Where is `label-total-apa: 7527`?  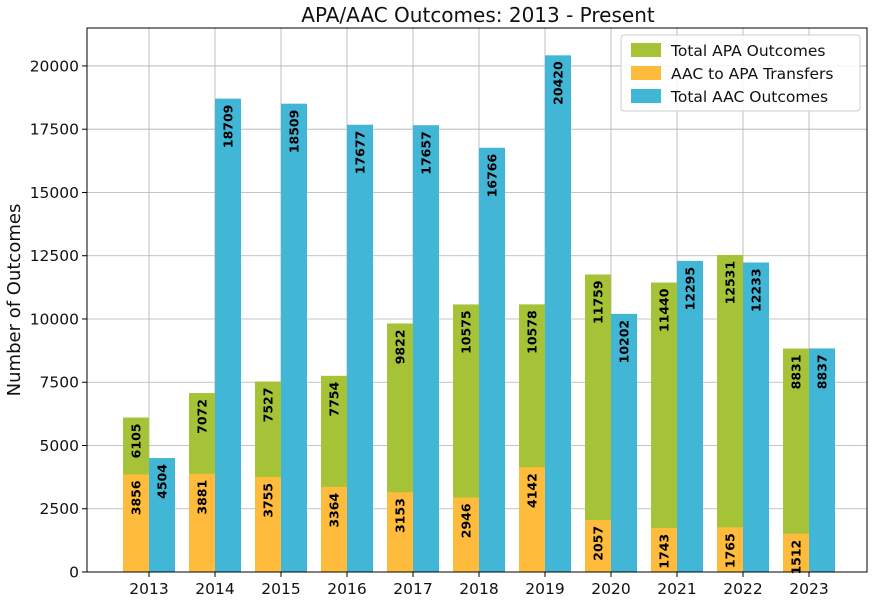
label-total-apa: 7527 is located at coordinates (268, 405).